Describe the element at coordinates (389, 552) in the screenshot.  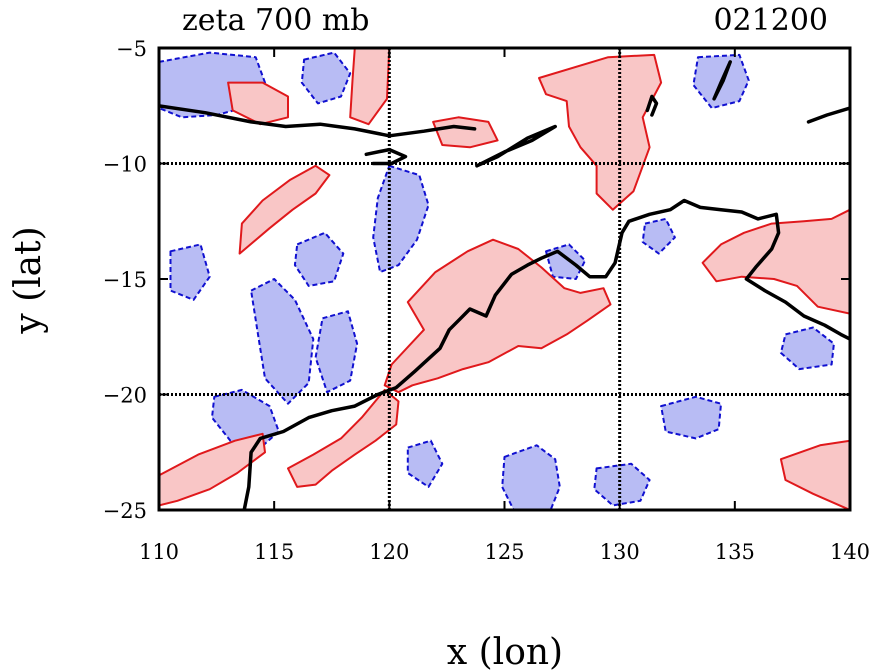
I see `x-tick-label-120: 120` at that location.